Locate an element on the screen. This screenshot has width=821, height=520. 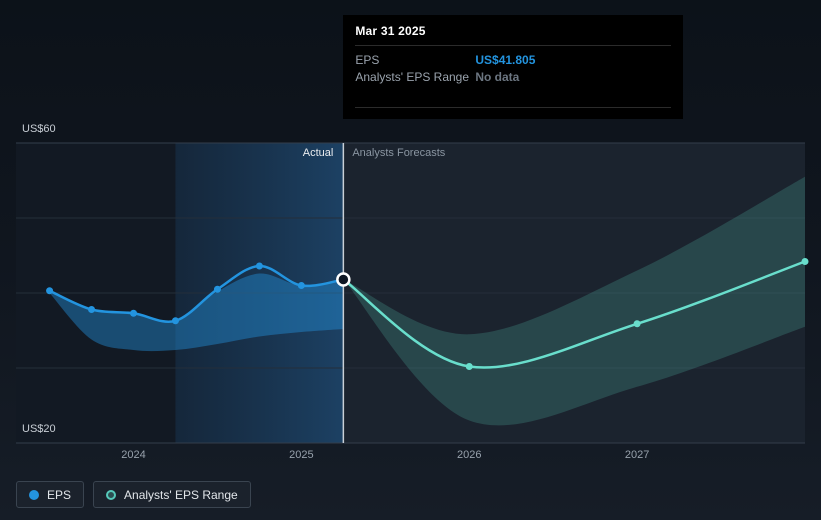
x-tick-label: 2024 is located at coordinates (133, 455).